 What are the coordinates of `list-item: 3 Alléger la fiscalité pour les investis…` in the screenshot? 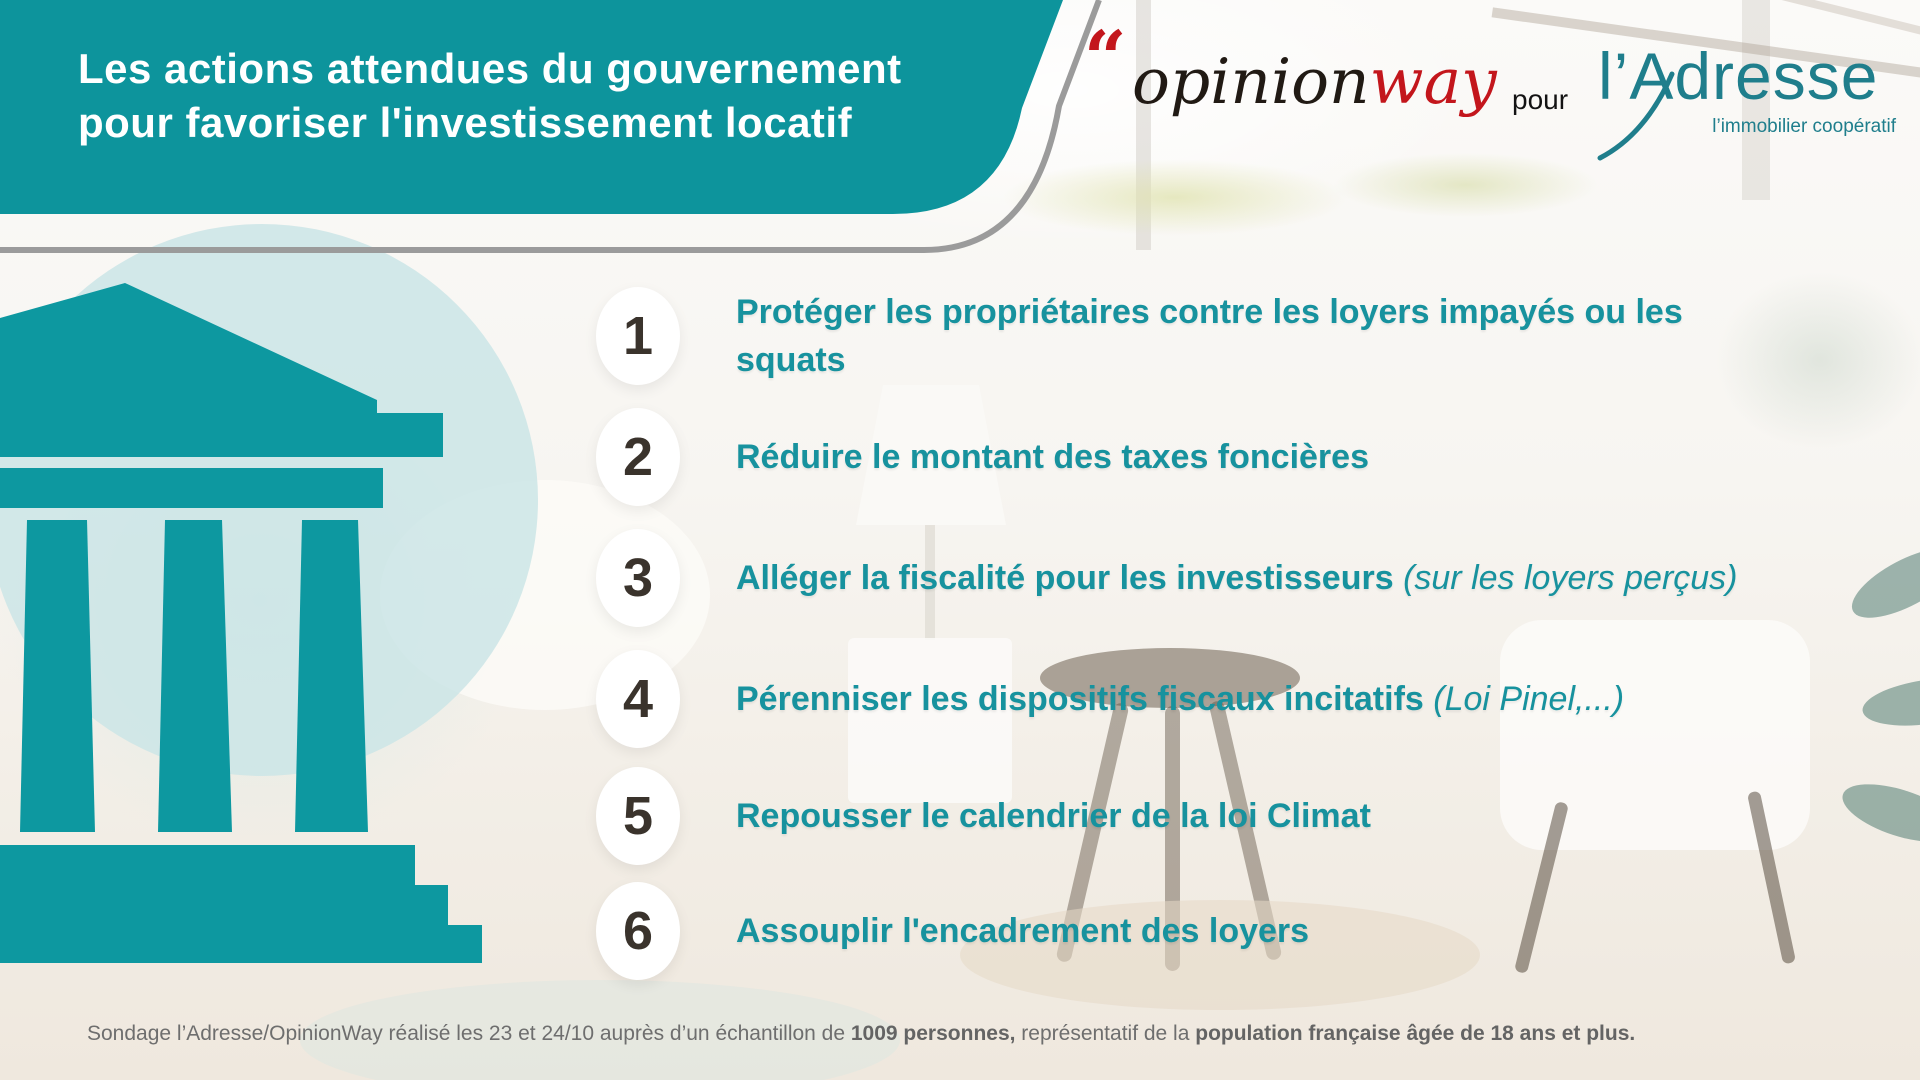 It's located at (1241, 578).